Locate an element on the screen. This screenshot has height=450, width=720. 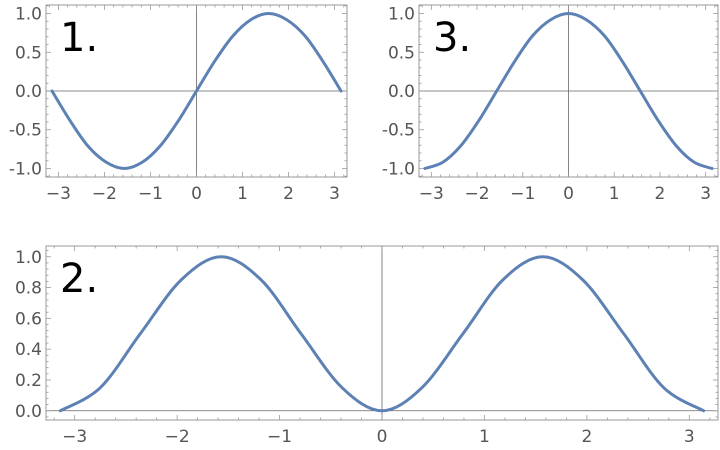
panel-label: 3. is located at coordinates (452, 38).